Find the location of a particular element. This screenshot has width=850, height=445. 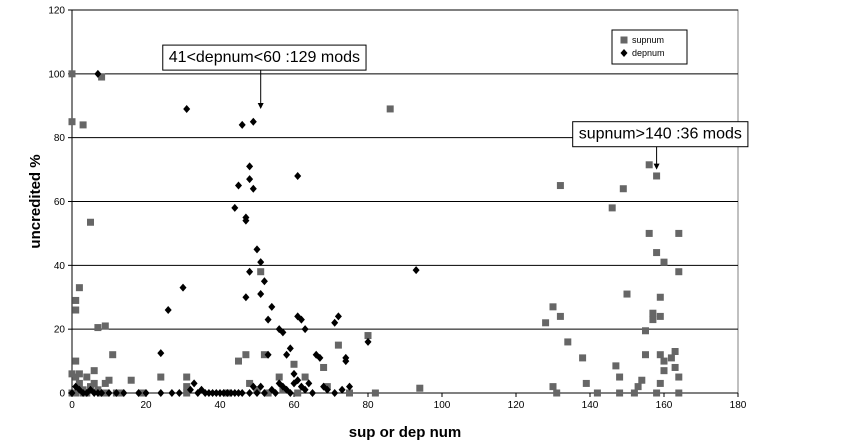

x-tick-label: 20 is located at coordinates (146, 405).